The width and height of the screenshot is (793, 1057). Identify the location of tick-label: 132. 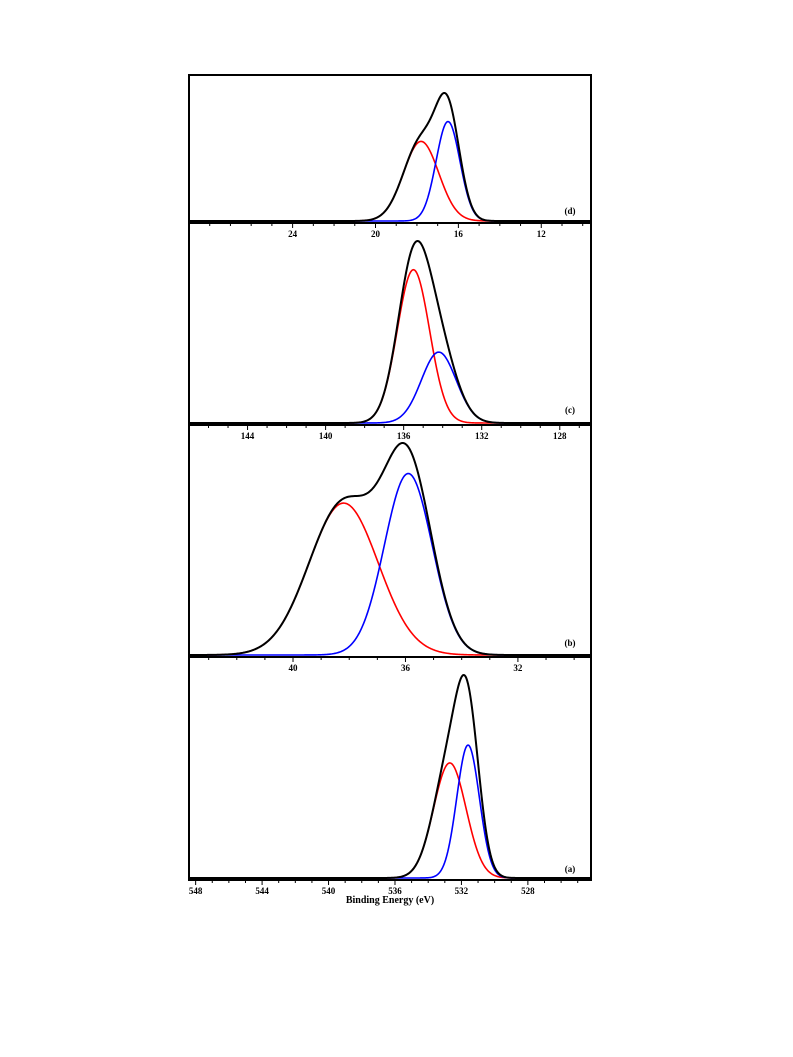
(482, 436).